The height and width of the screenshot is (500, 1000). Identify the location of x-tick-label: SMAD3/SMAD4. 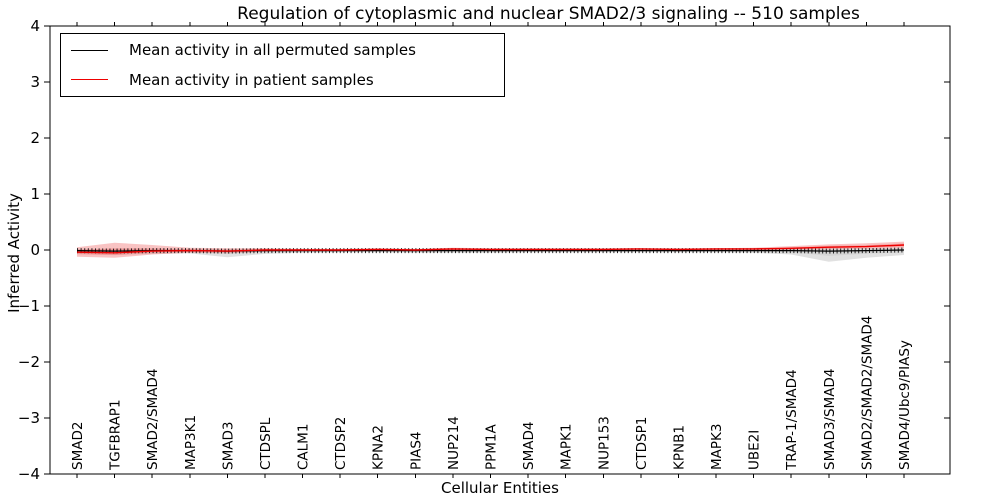
(830, 419).